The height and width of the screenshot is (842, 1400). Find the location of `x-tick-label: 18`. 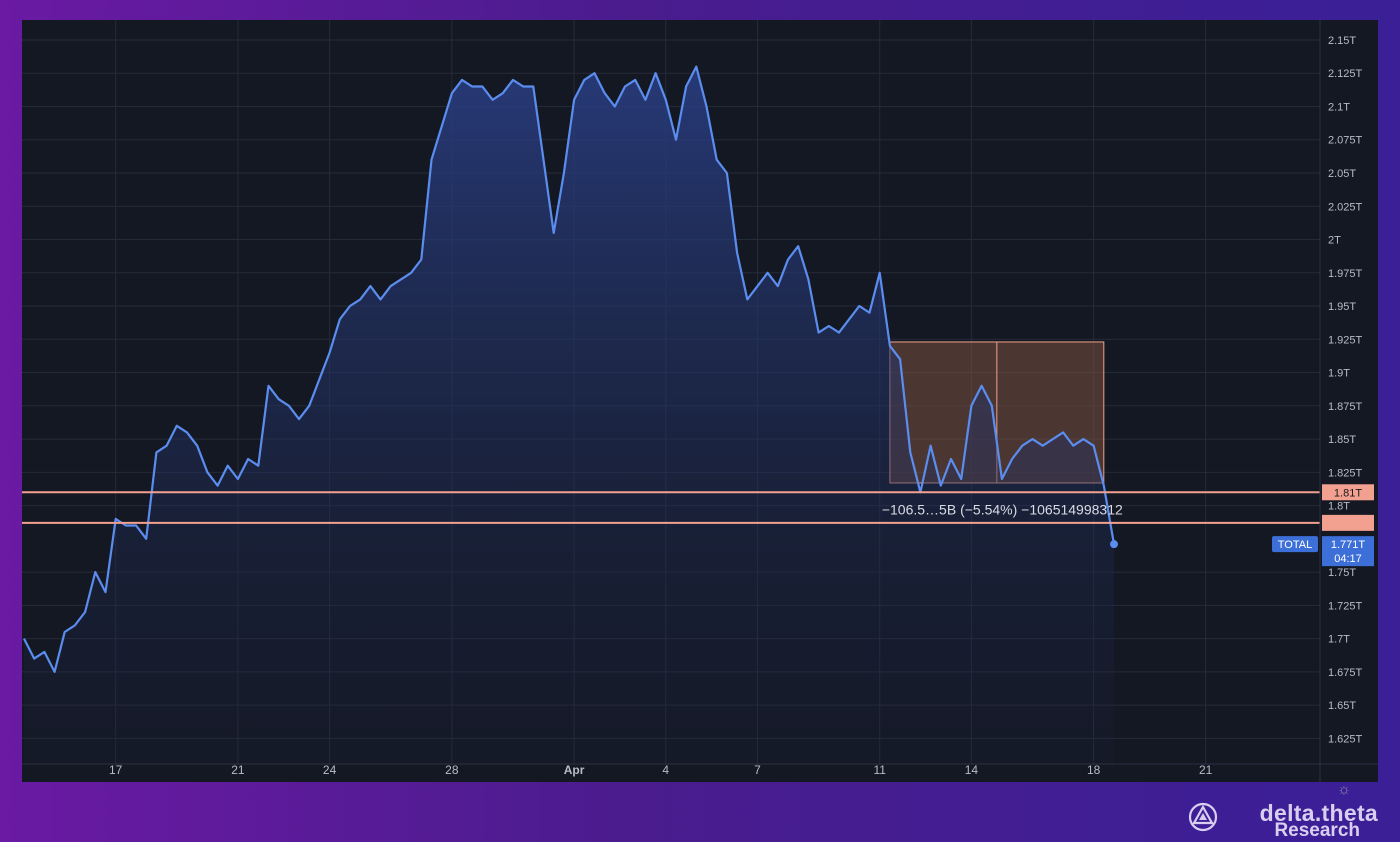

x-tick-label: 18 is located at coordinates (1094, 770).